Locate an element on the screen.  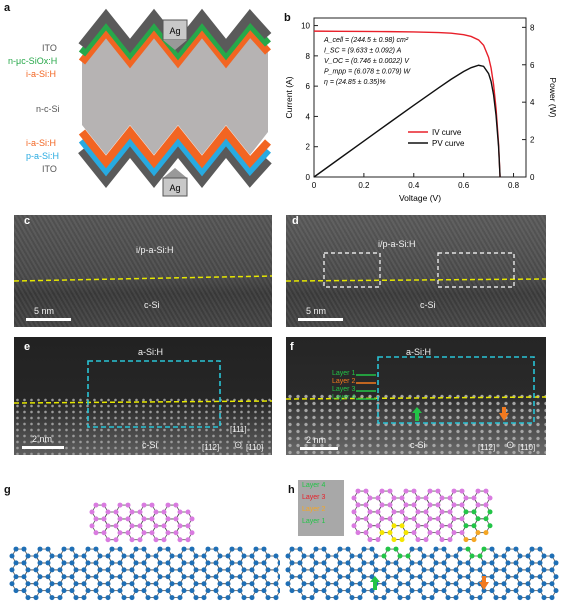
pv-curve-line is located at coordinates (407, 121).